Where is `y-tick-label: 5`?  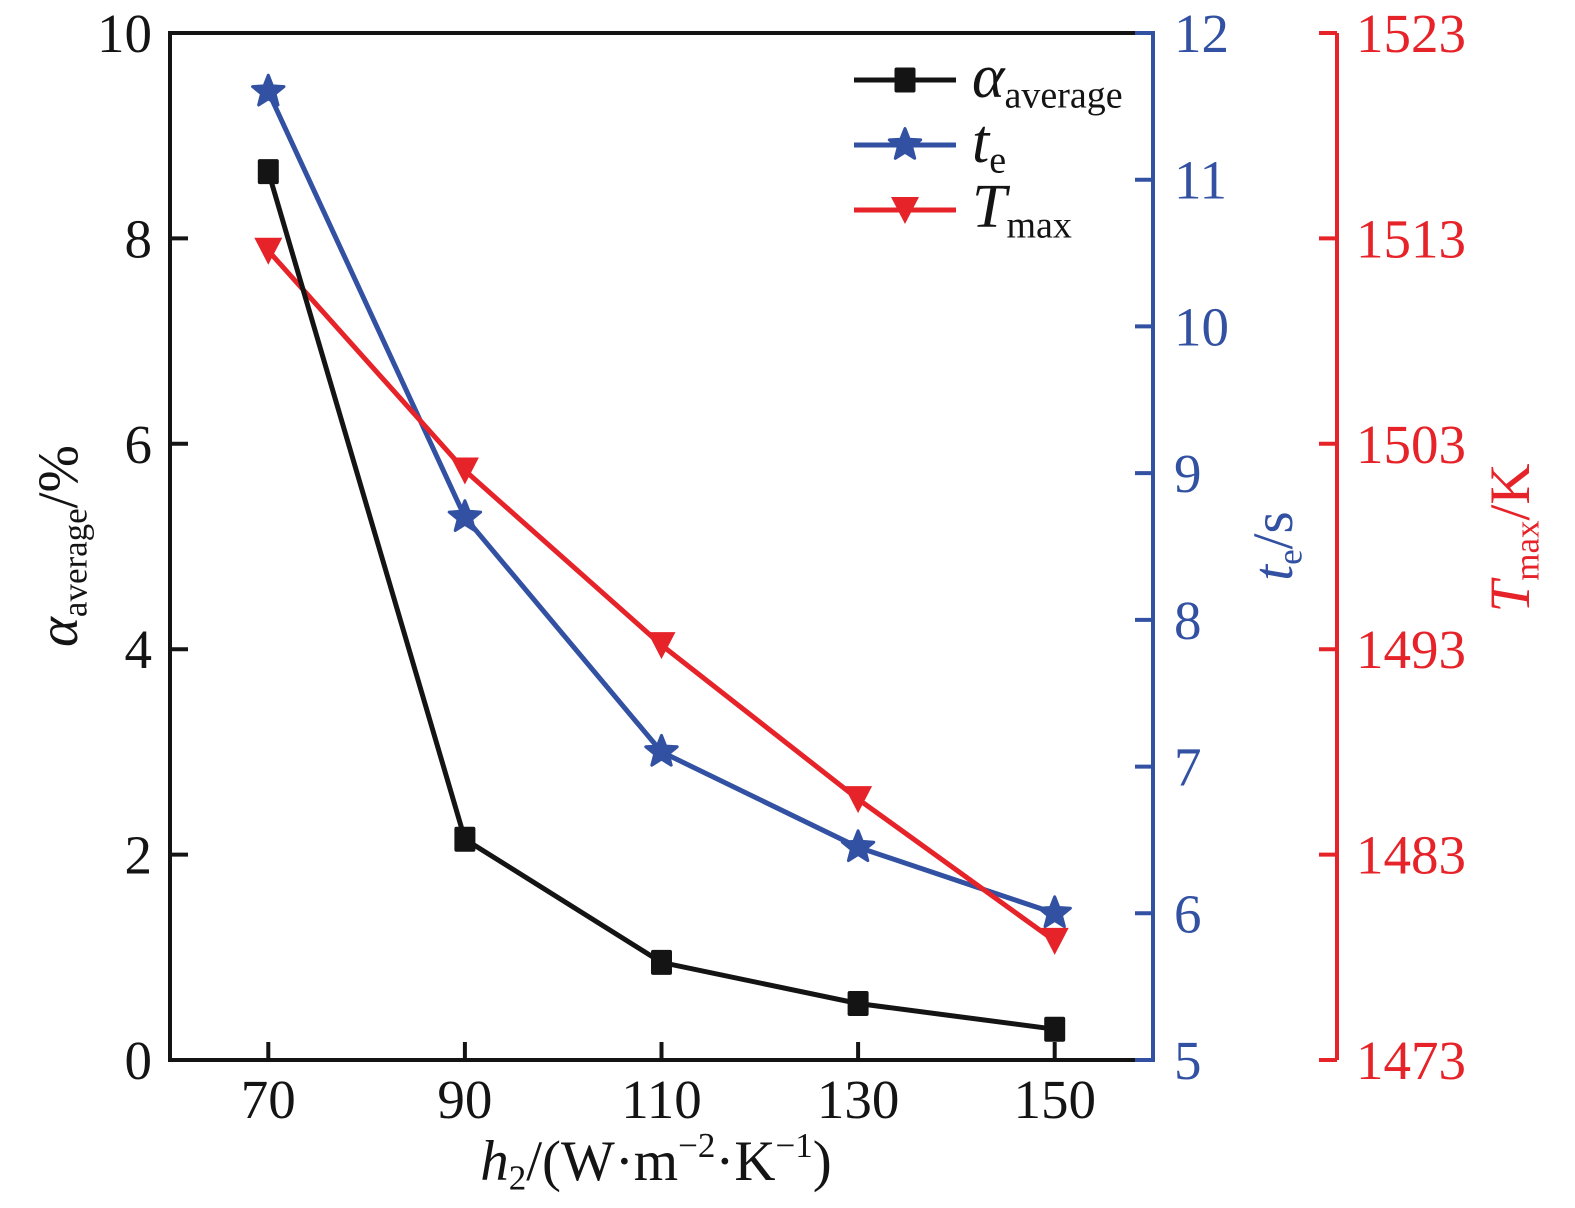
y-tick-label: 5 is located at coordinates (1188, 1060).